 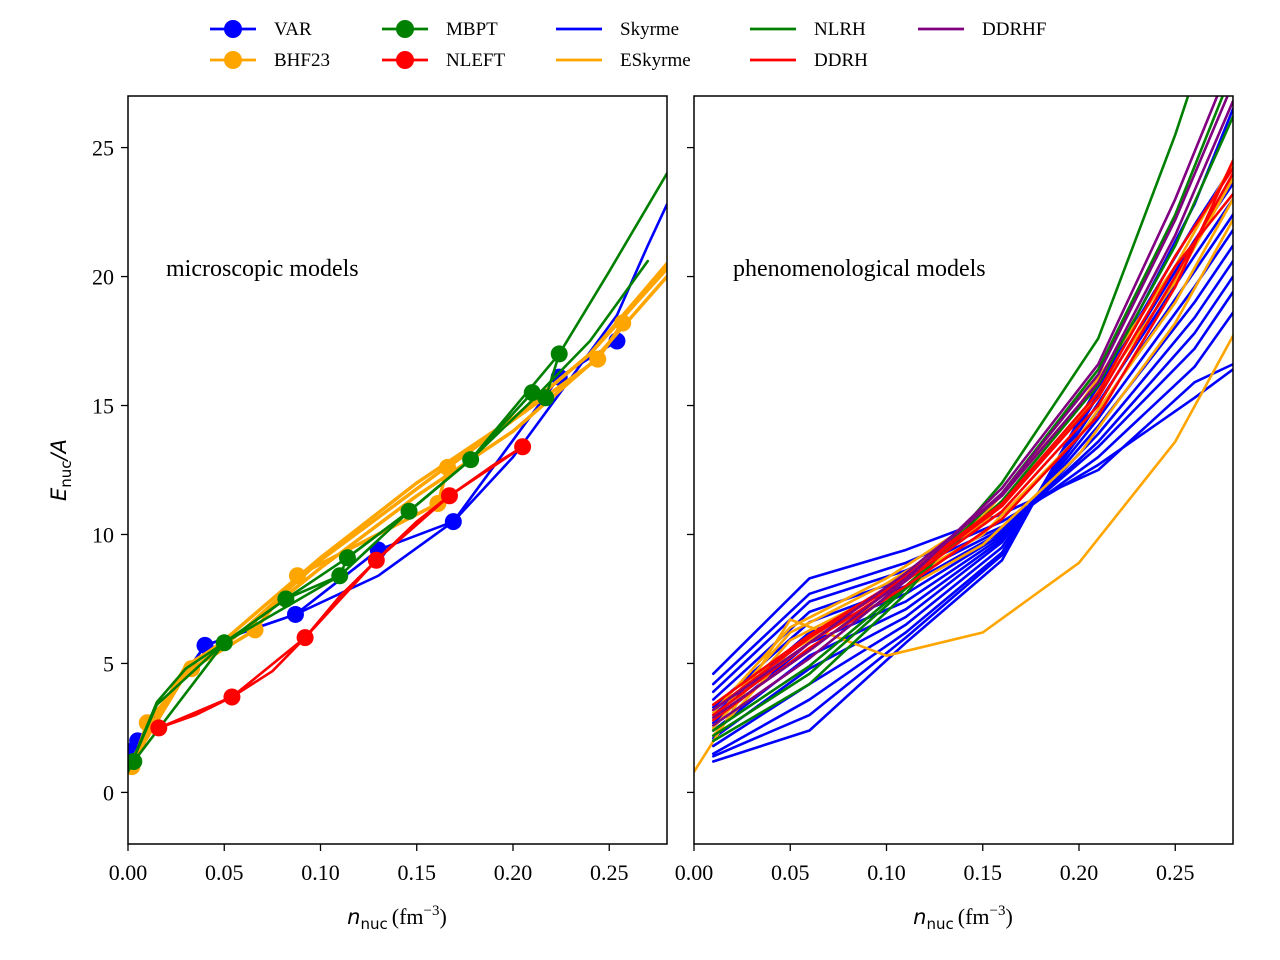 I want to click on legend-label: Skyrme, so click(x=649, y=29).